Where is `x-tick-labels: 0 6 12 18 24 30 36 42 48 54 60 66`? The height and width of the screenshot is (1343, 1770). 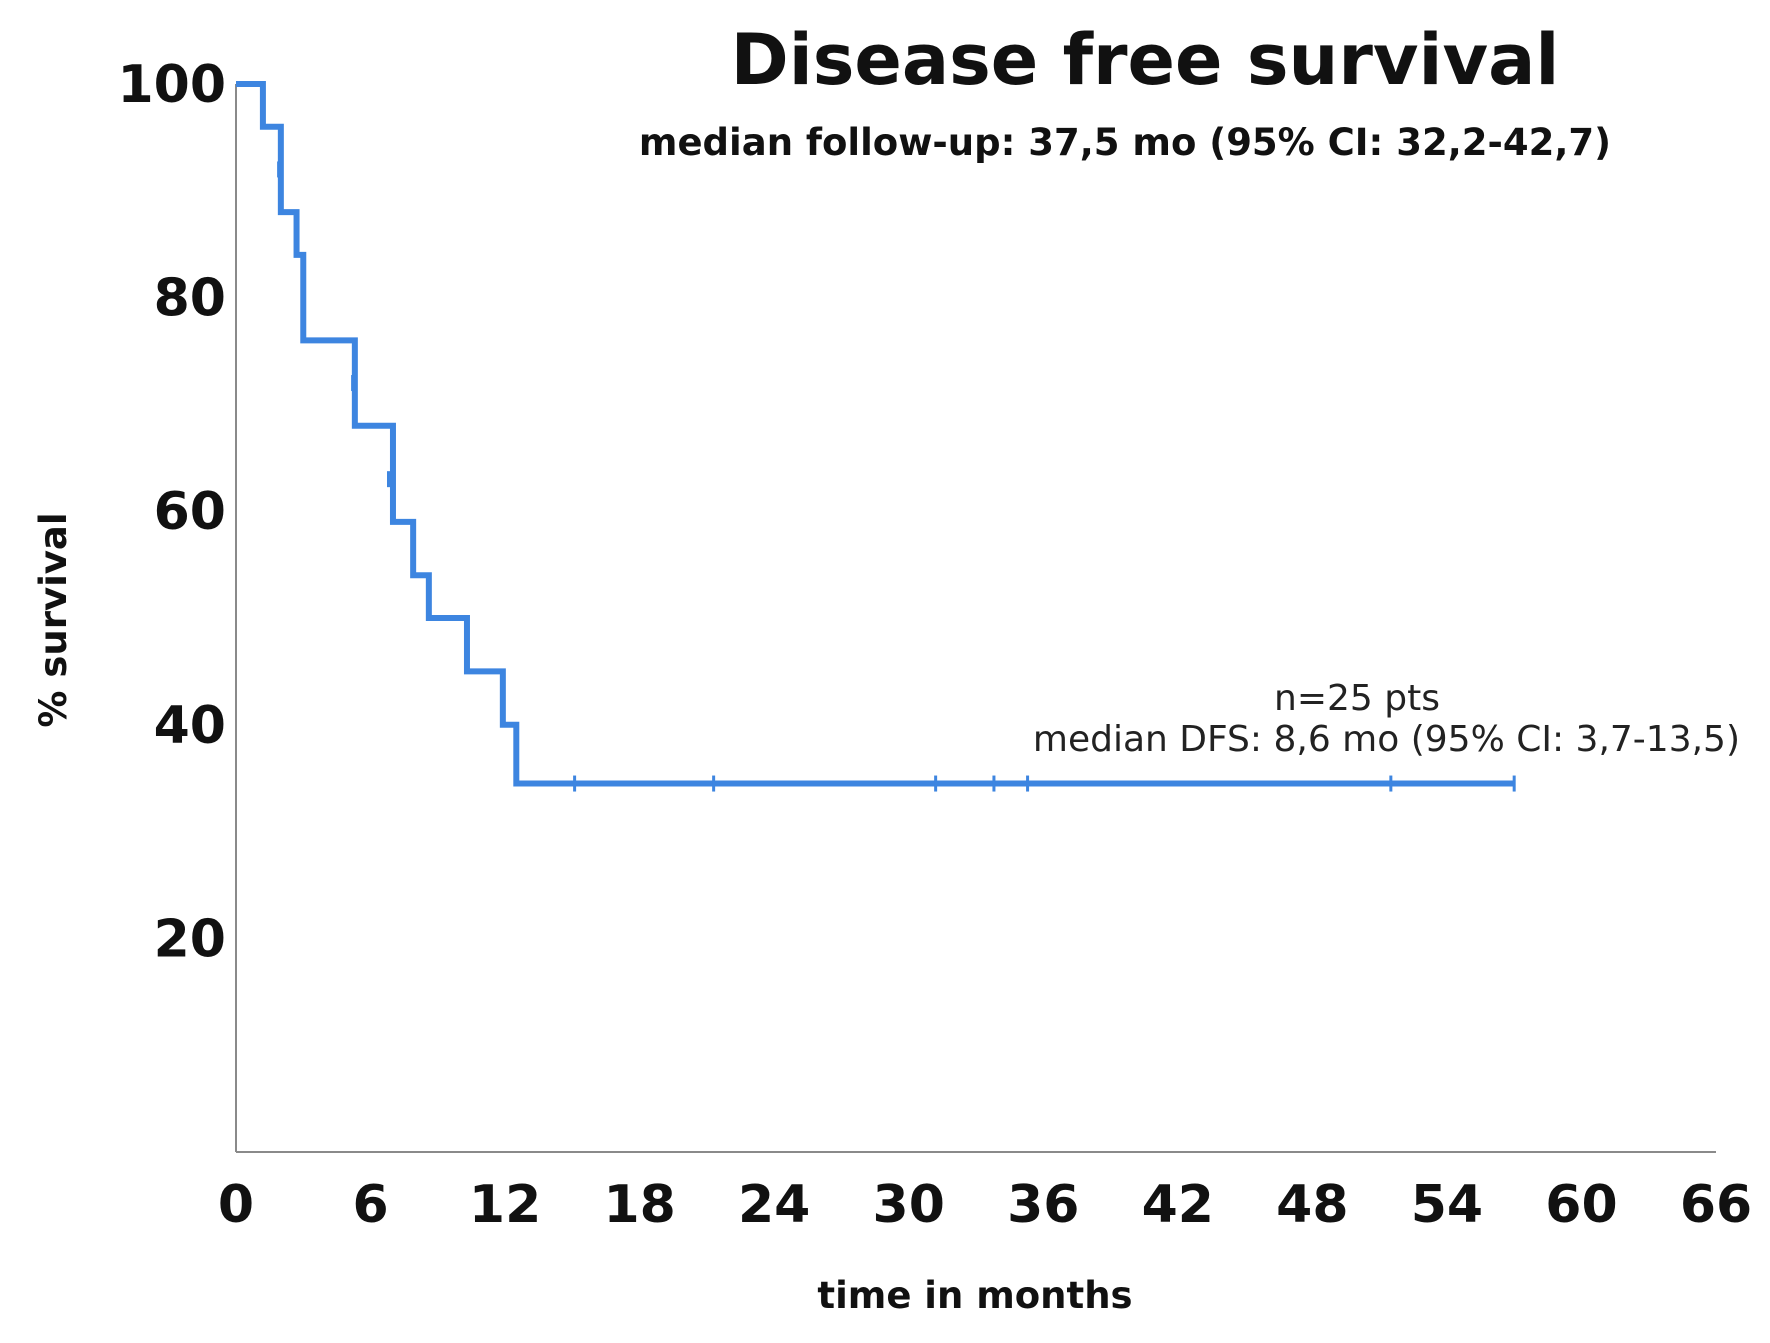
x-tick-labels: 0 6 12 18 24 30 36 42 48 54 60 66 is located at coordinates (985, 1205).